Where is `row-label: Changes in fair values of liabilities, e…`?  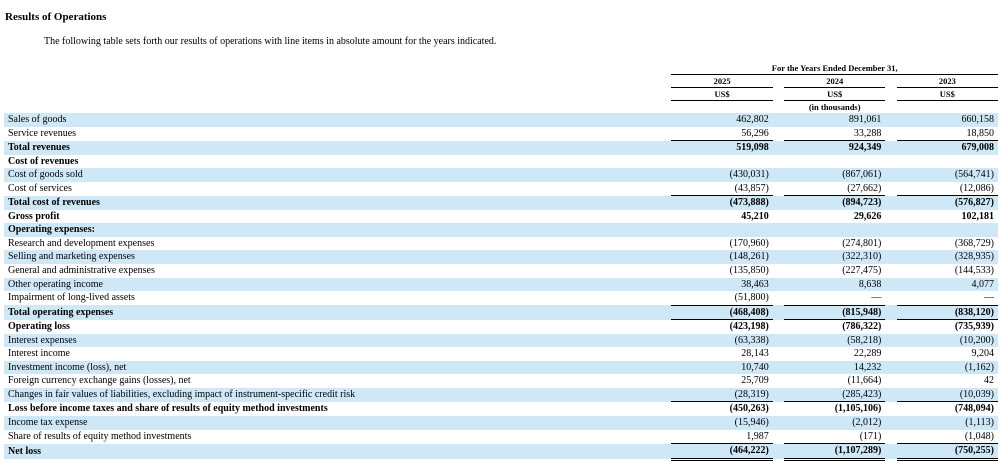
row-label: Changes in fair values of liabilities, e… is located at coordinates (338, 394).